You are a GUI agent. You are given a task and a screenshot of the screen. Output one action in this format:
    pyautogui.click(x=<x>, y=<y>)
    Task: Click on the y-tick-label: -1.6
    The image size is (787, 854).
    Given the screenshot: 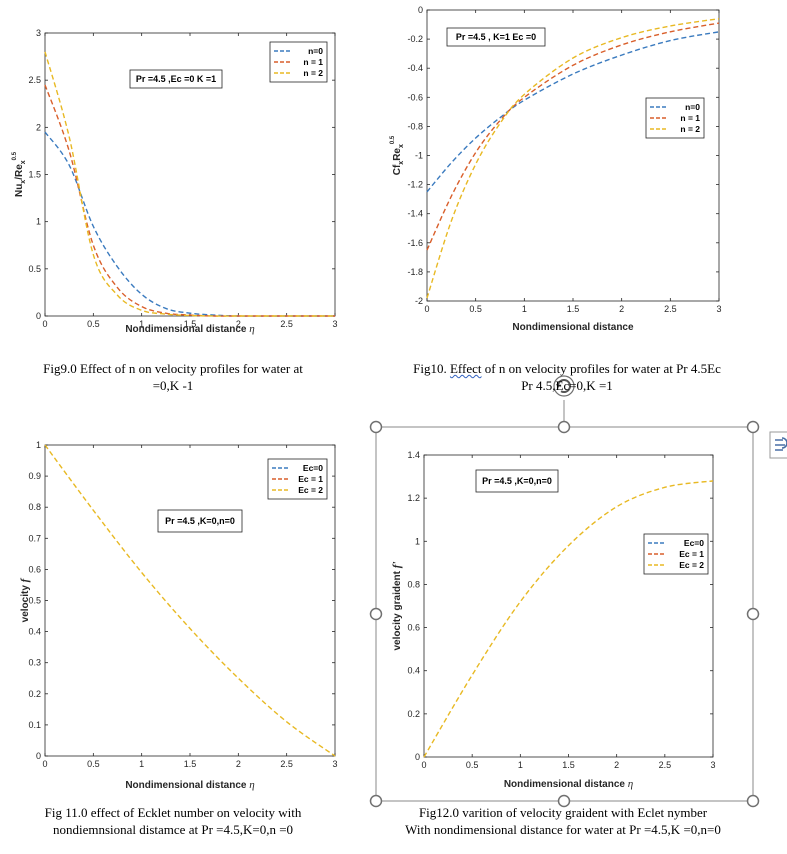 What is the action you would take?
    pyautogui.click(x=415, y=243)
    